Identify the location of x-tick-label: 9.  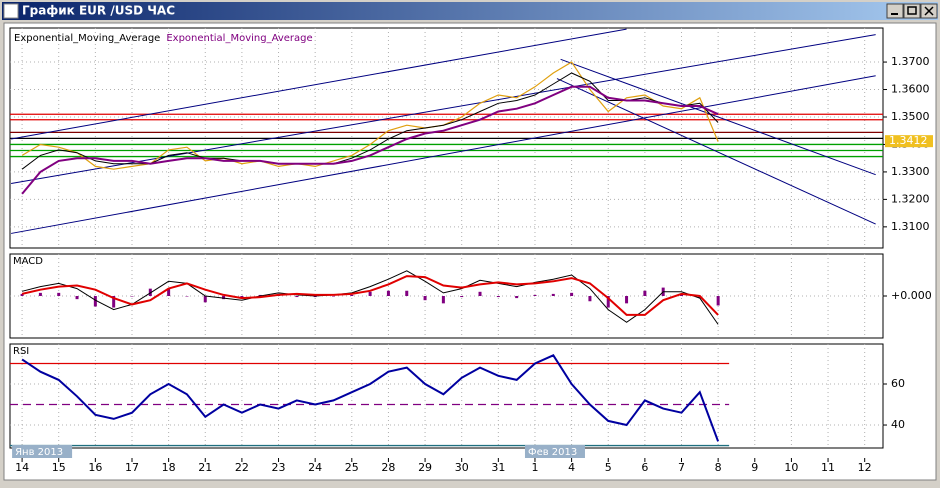
(754, 467).